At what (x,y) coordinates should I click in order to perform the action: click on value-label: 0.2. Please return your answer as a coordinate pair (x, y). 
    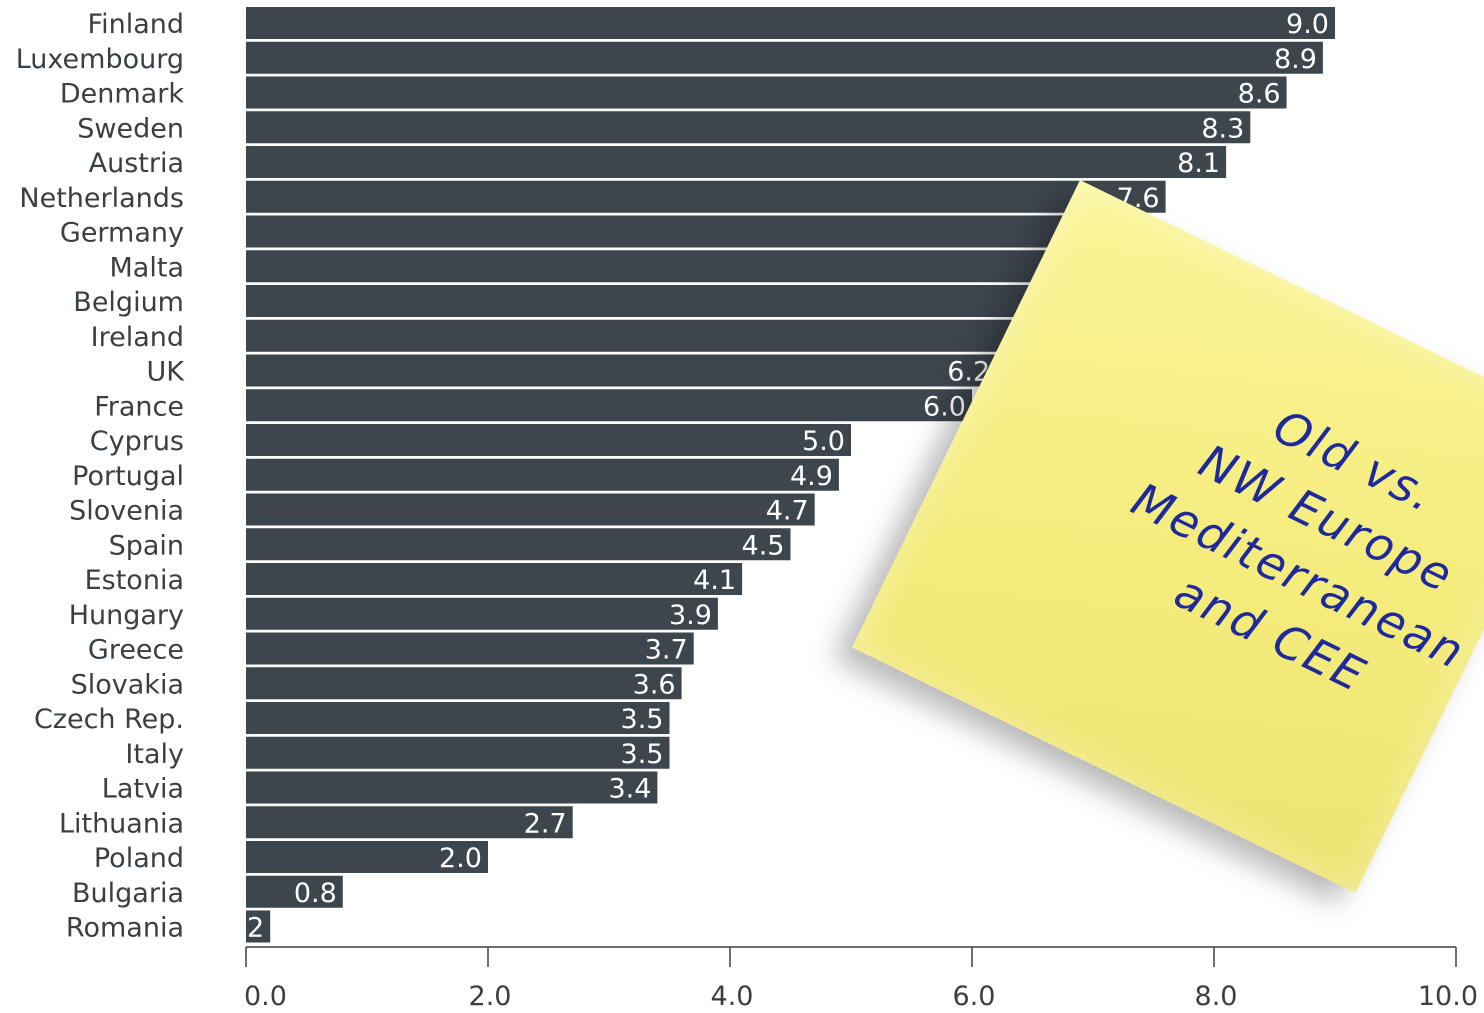
    Looking at the image, I should click on (242, 928).